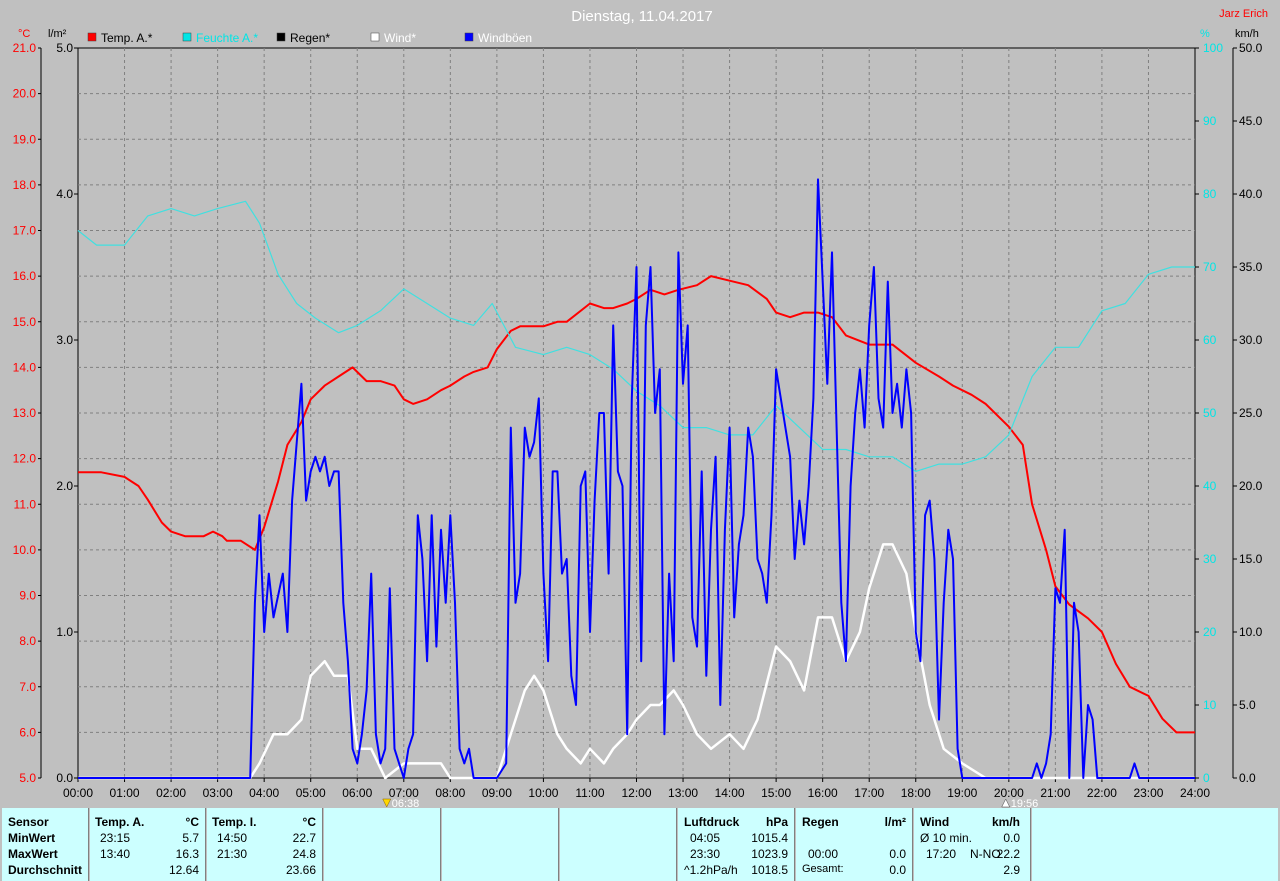 The image size is (1280, 881). What do you see at coordinates (1205, 34) in the screenshot?
I see `humidity-unit-label: %` at bounding box center [1205, 34].